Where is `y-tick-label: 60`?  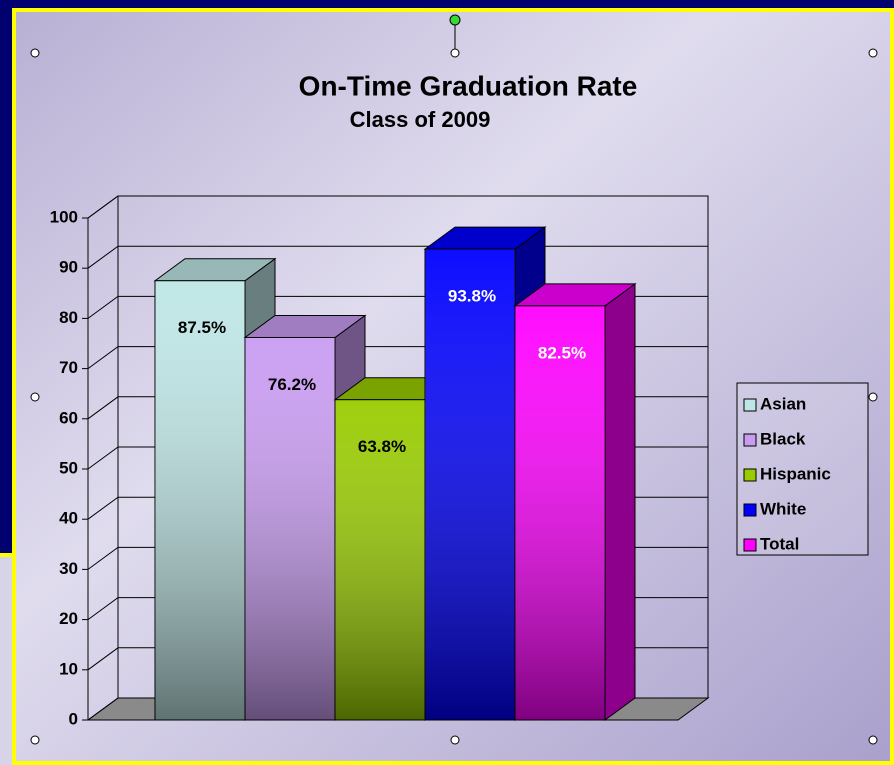 y-tick-label: 60 is located at coordinates (68, 417).